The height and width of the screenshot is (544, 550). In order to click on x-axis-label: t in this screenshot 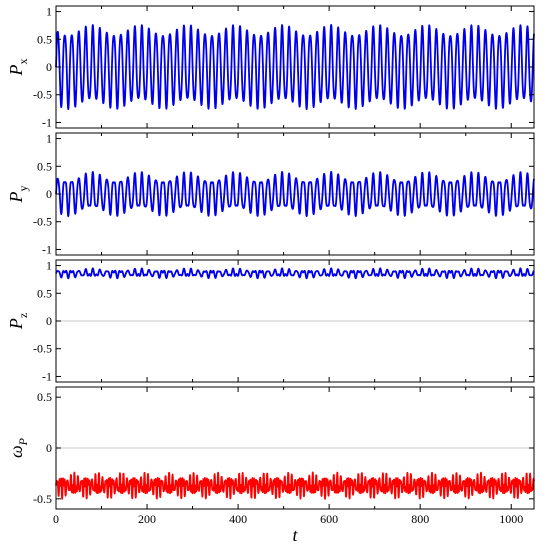, I will do `click(295, 534)`.